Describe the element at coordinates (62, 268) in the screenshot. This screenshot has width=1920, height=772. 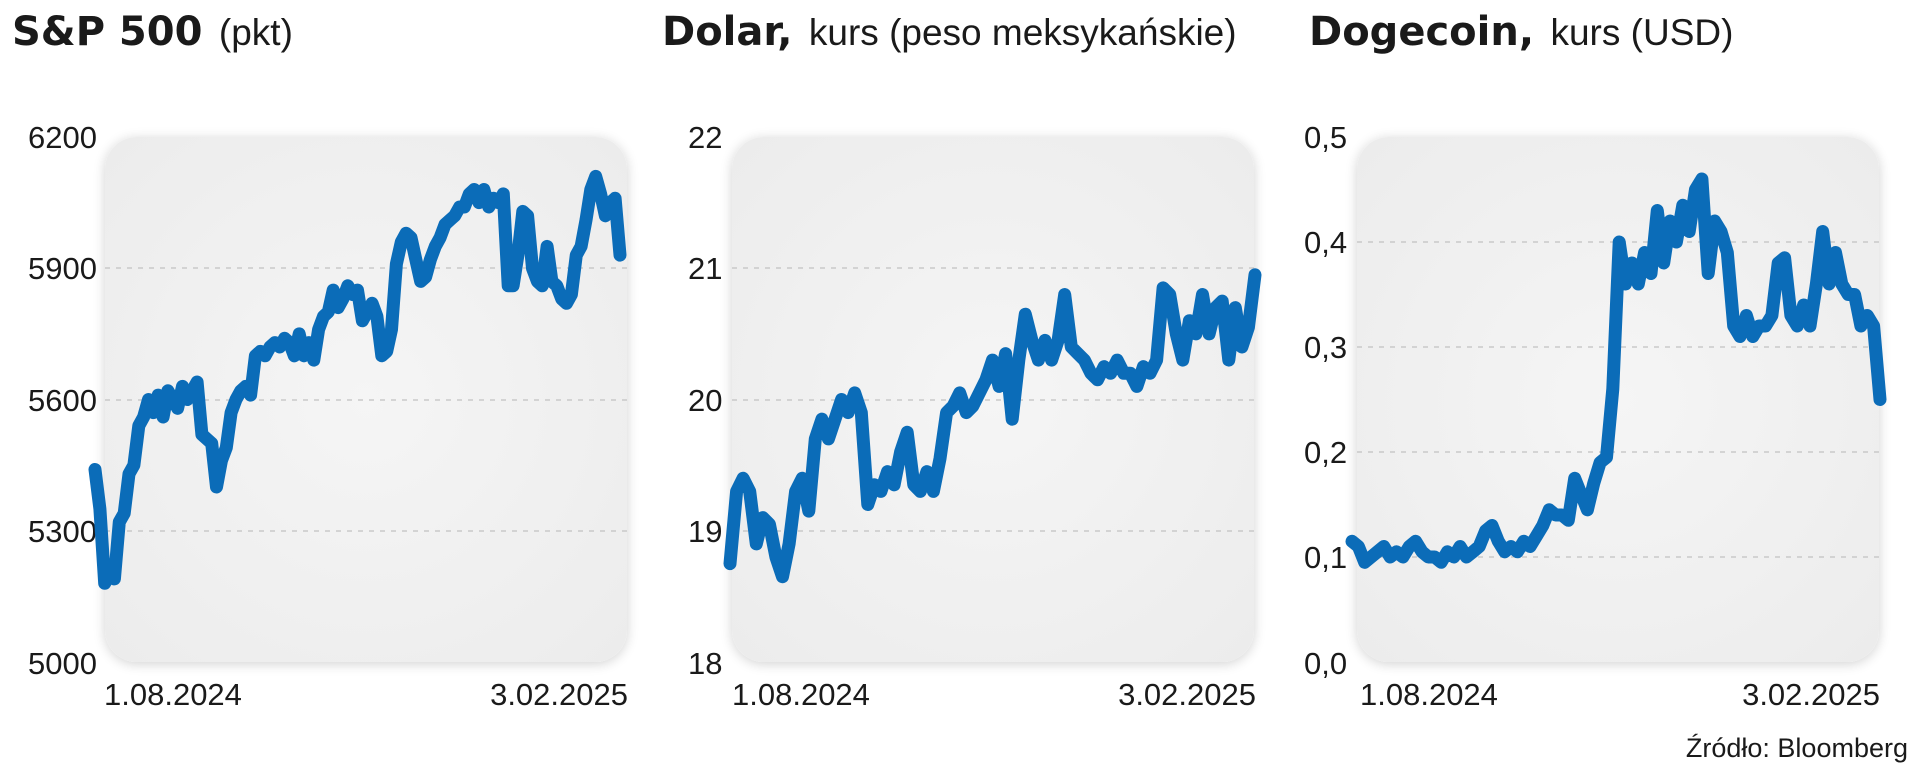
I see `y-tick-label: 5900` at that location.